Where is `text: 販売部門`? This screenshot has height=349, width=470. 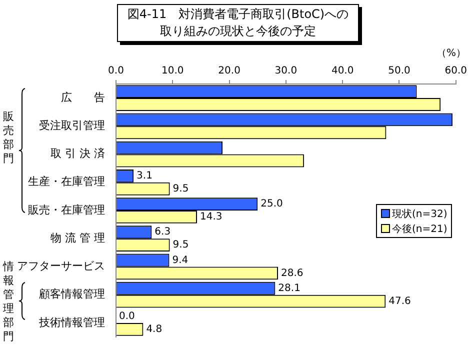 text: 販売部門 is located at coordinates (9, 138).